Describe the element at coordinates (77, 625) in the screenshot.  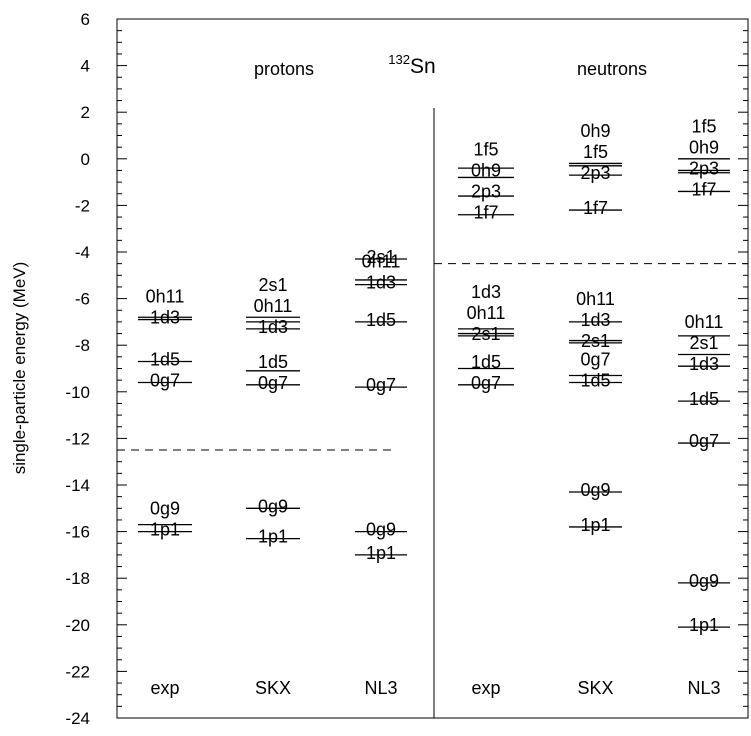
I see `y-tick-label: -20` at that location.